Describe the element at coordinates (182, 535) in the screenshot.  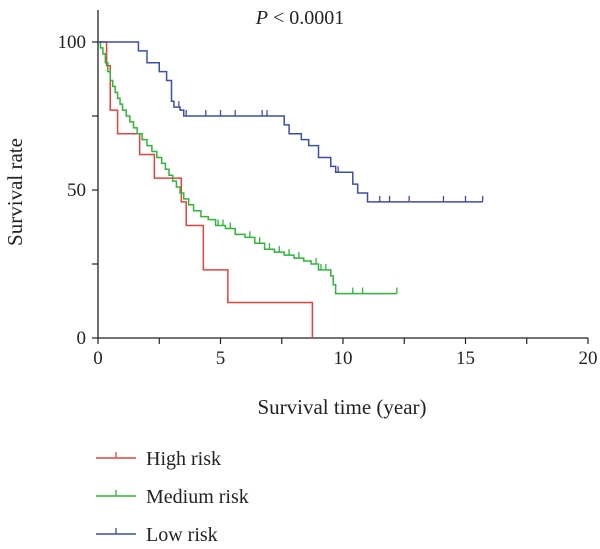
I see `legend-label-low-risk: Low risk` at that location.